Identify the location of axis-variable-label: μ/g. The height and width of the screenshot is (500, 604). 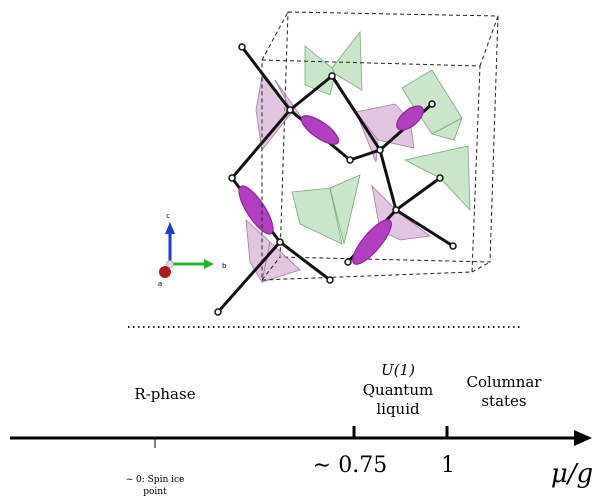
(572, 474).